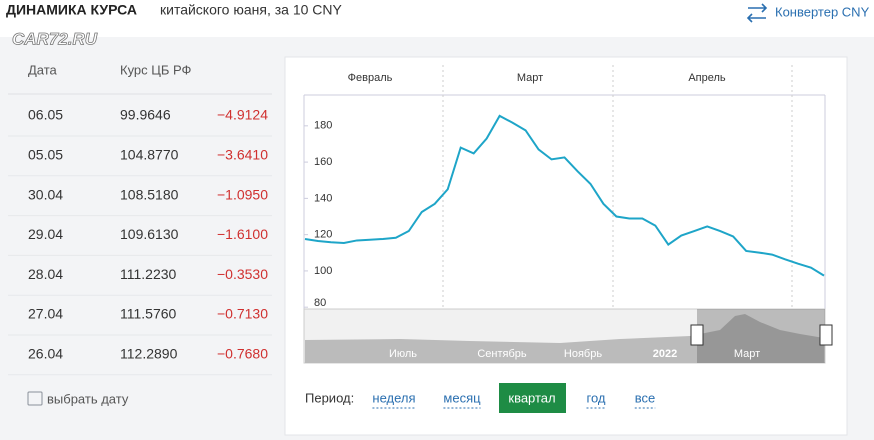 This screenshot has height=440, width=874. Describe the element at coordinates (43, 69) in the screenshot. I see `column-header: Дата` at that location.